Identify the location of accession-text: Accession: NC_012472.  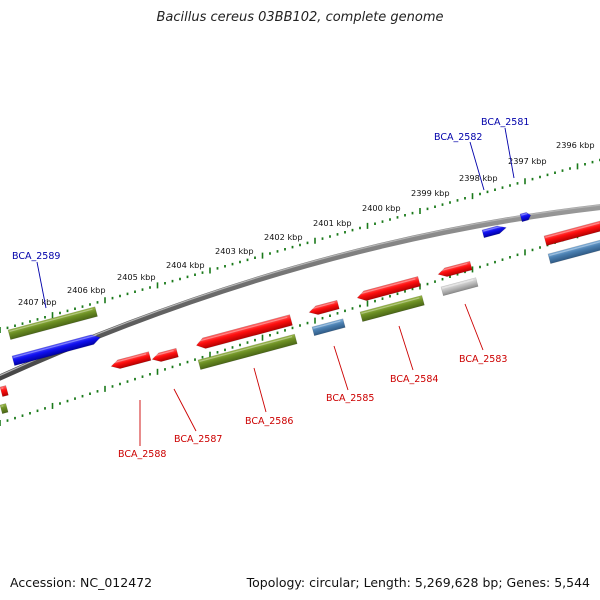
(81, 582).